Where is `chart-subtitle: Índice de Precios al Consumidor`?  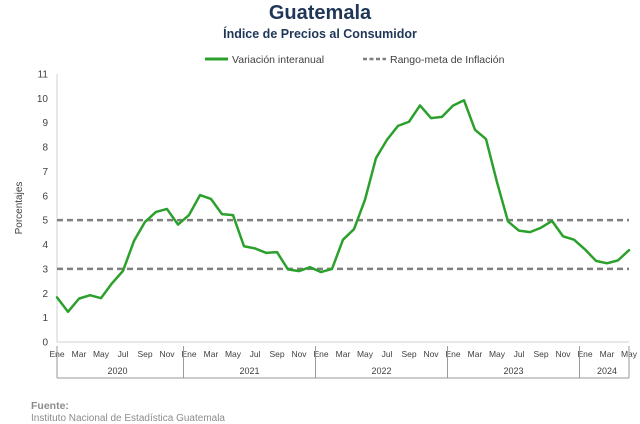 chart-subtitle: Índice de Precios al Consumidor is located at coordinates (320, 34).